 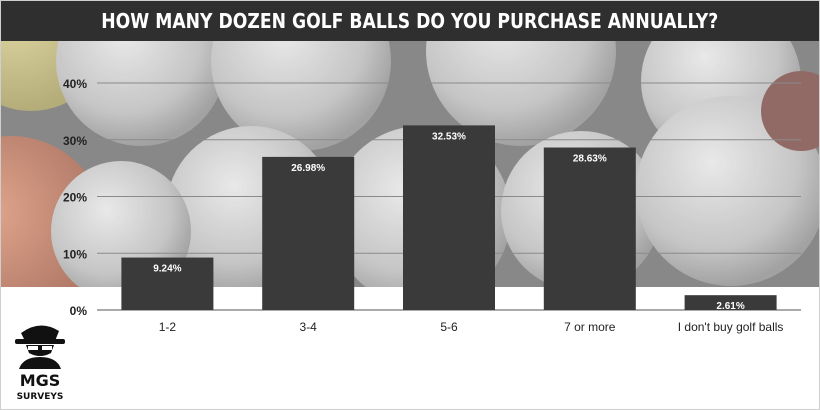 I want to click on mgs-surveys-logo: MGS SURVEYS, so click(x=40, y=363).